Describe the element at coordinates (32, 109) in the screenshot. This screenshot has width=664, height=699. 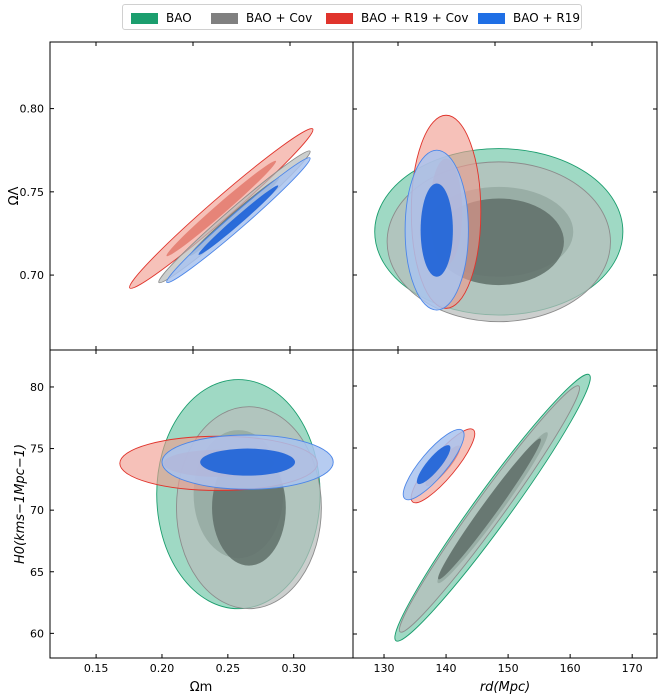
I see `ytick-label-top-left-2: 0.80` at that location.